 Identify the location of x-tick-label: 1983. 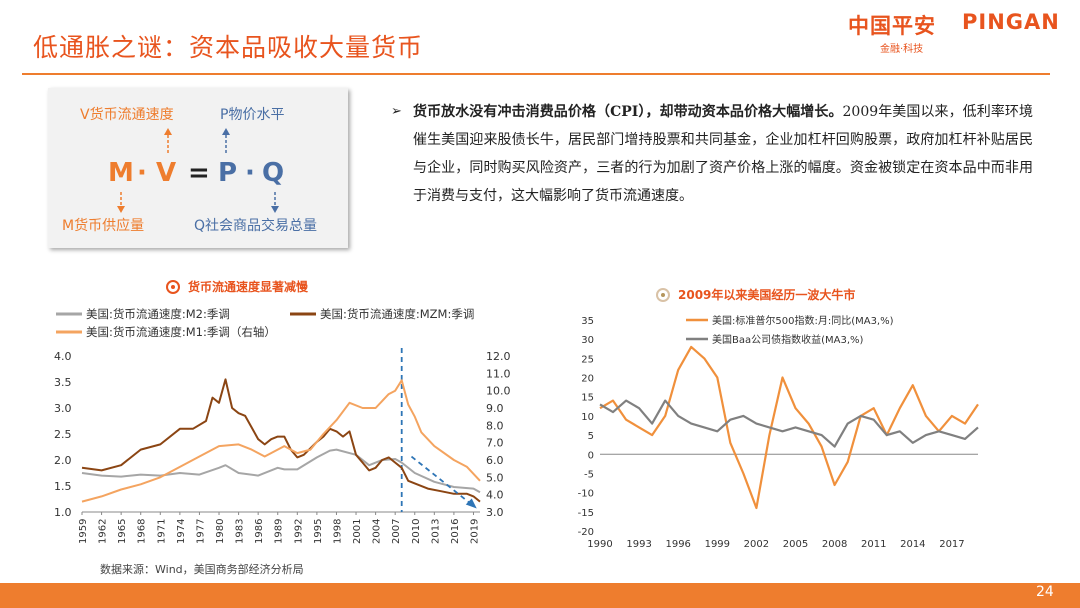
(240, 531).